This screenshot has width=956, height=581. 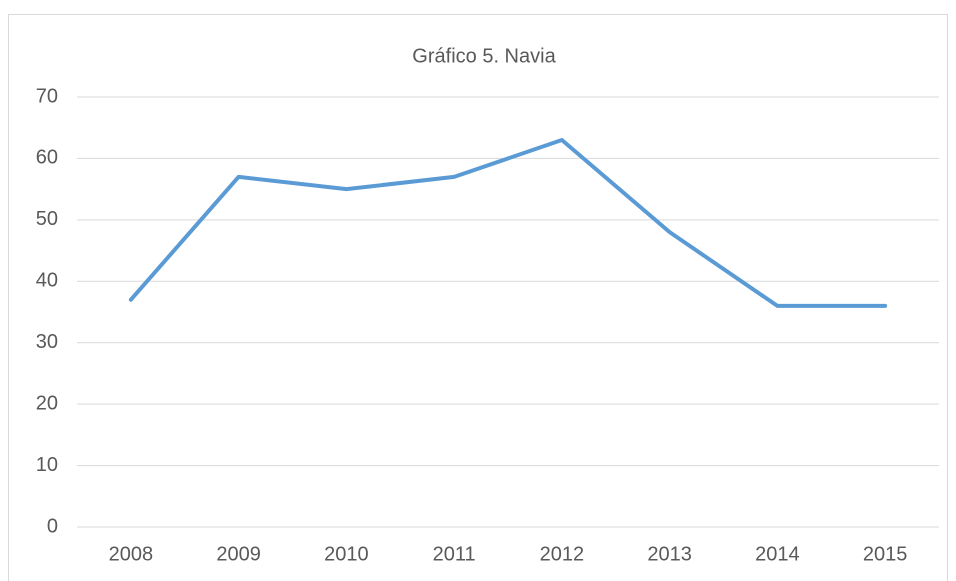 I want to click on x-tick-label: 2010, so click(x=346, y=554).